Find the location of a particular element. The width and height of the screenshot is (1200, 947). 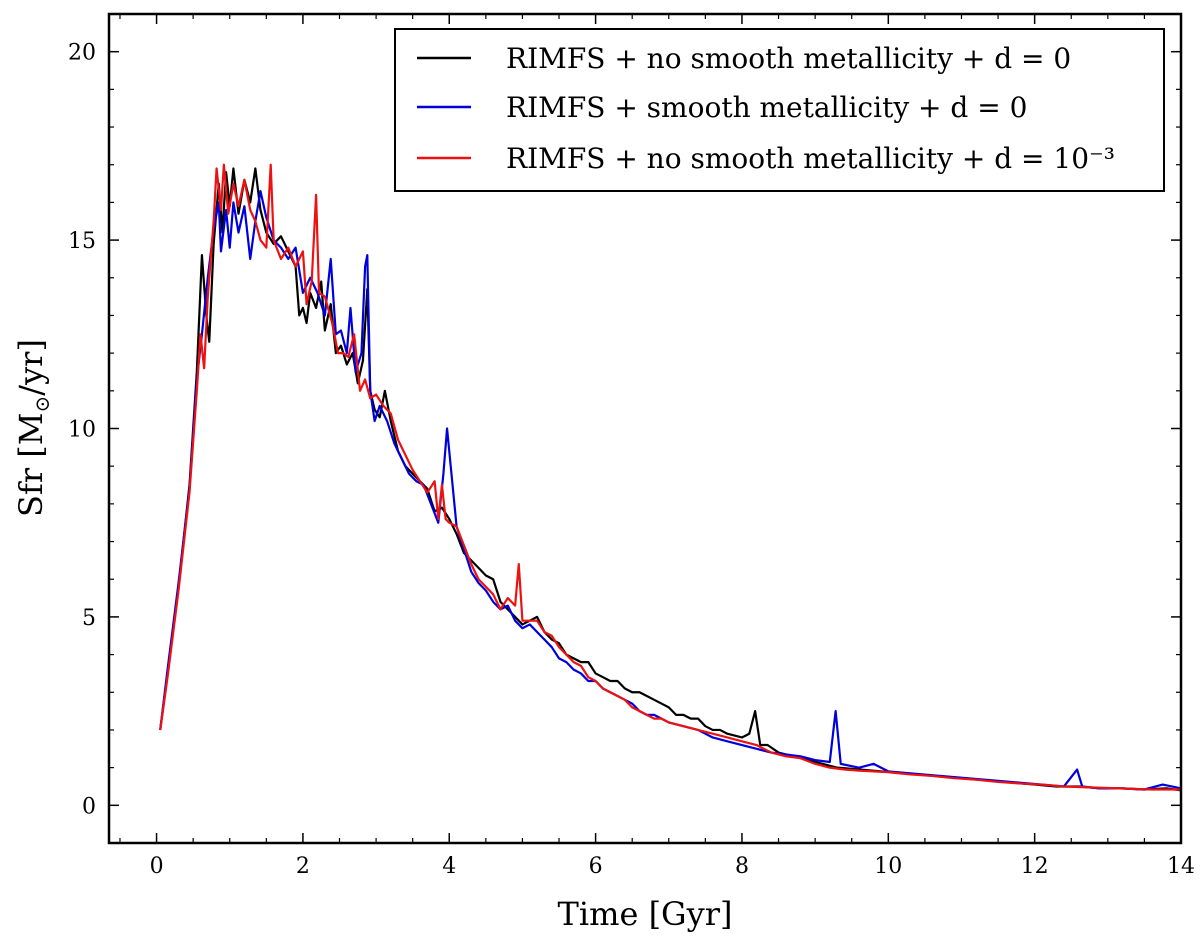

x-axis-label: Time [Gyr] is located at coordinates (645, 914).